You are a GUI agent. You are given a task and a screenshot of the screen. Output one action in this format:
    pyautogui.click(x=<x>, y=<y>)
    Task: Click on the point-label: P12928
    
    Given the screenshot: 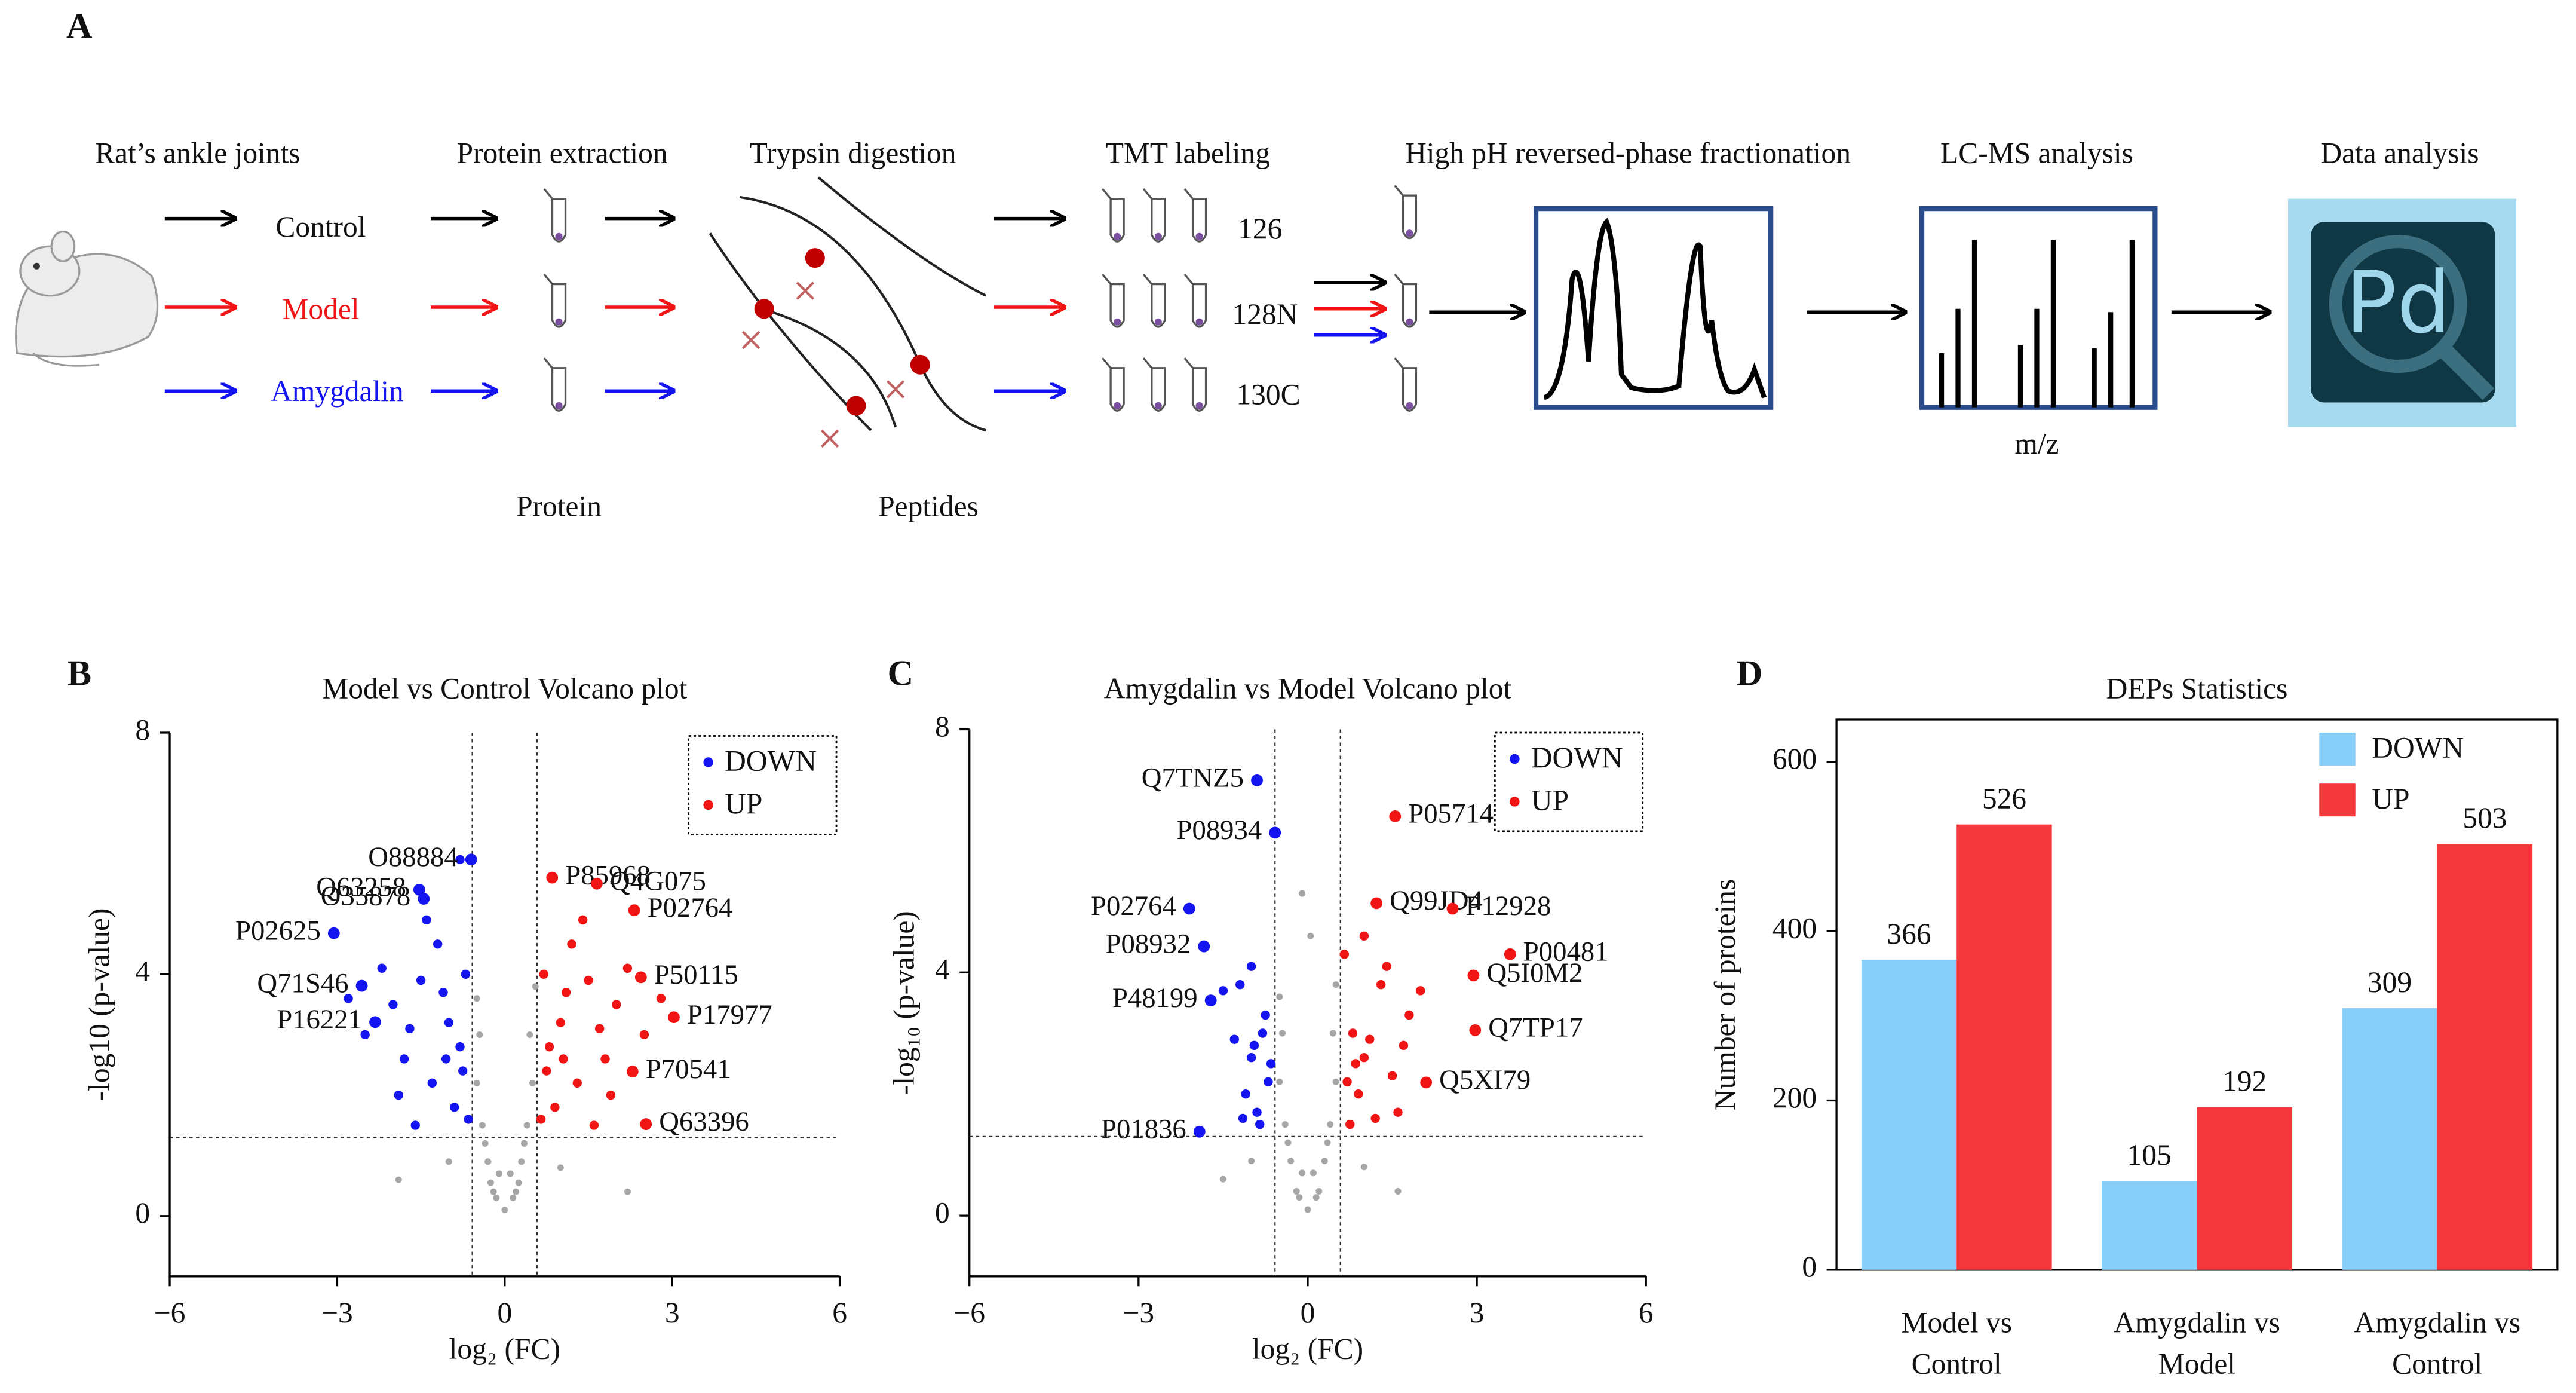 What is the action you would take?
    pyautogui.click(x=1508, y=905)
    